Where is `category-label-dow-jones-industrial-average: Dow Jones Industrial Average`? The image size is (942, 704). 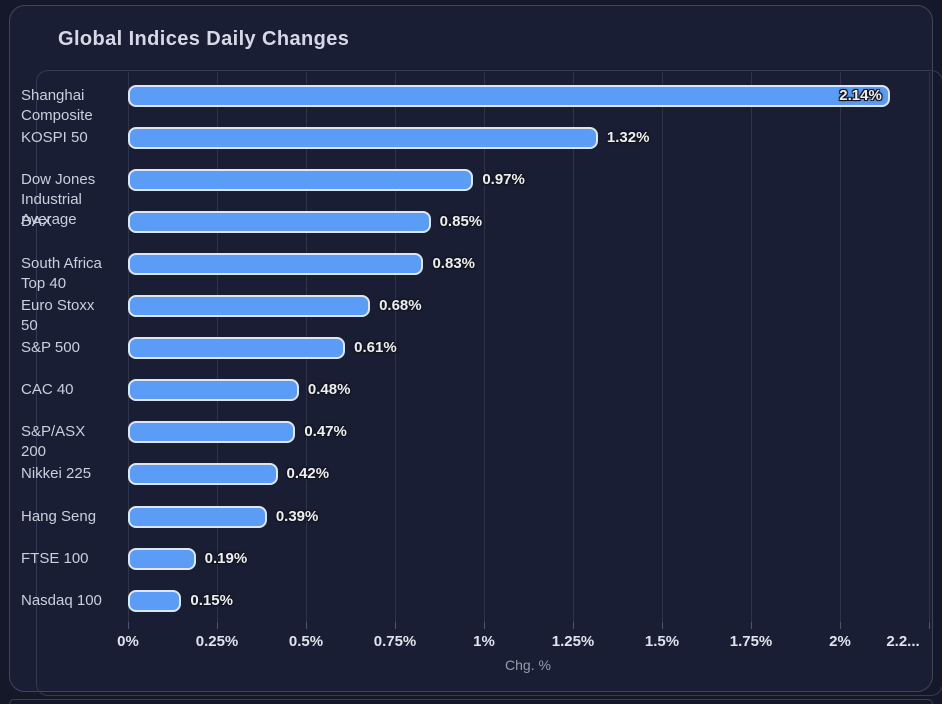
category-label-dow-jones-industrial-average: Dow Jones Industrial Average is located at coordinates (58, 199).